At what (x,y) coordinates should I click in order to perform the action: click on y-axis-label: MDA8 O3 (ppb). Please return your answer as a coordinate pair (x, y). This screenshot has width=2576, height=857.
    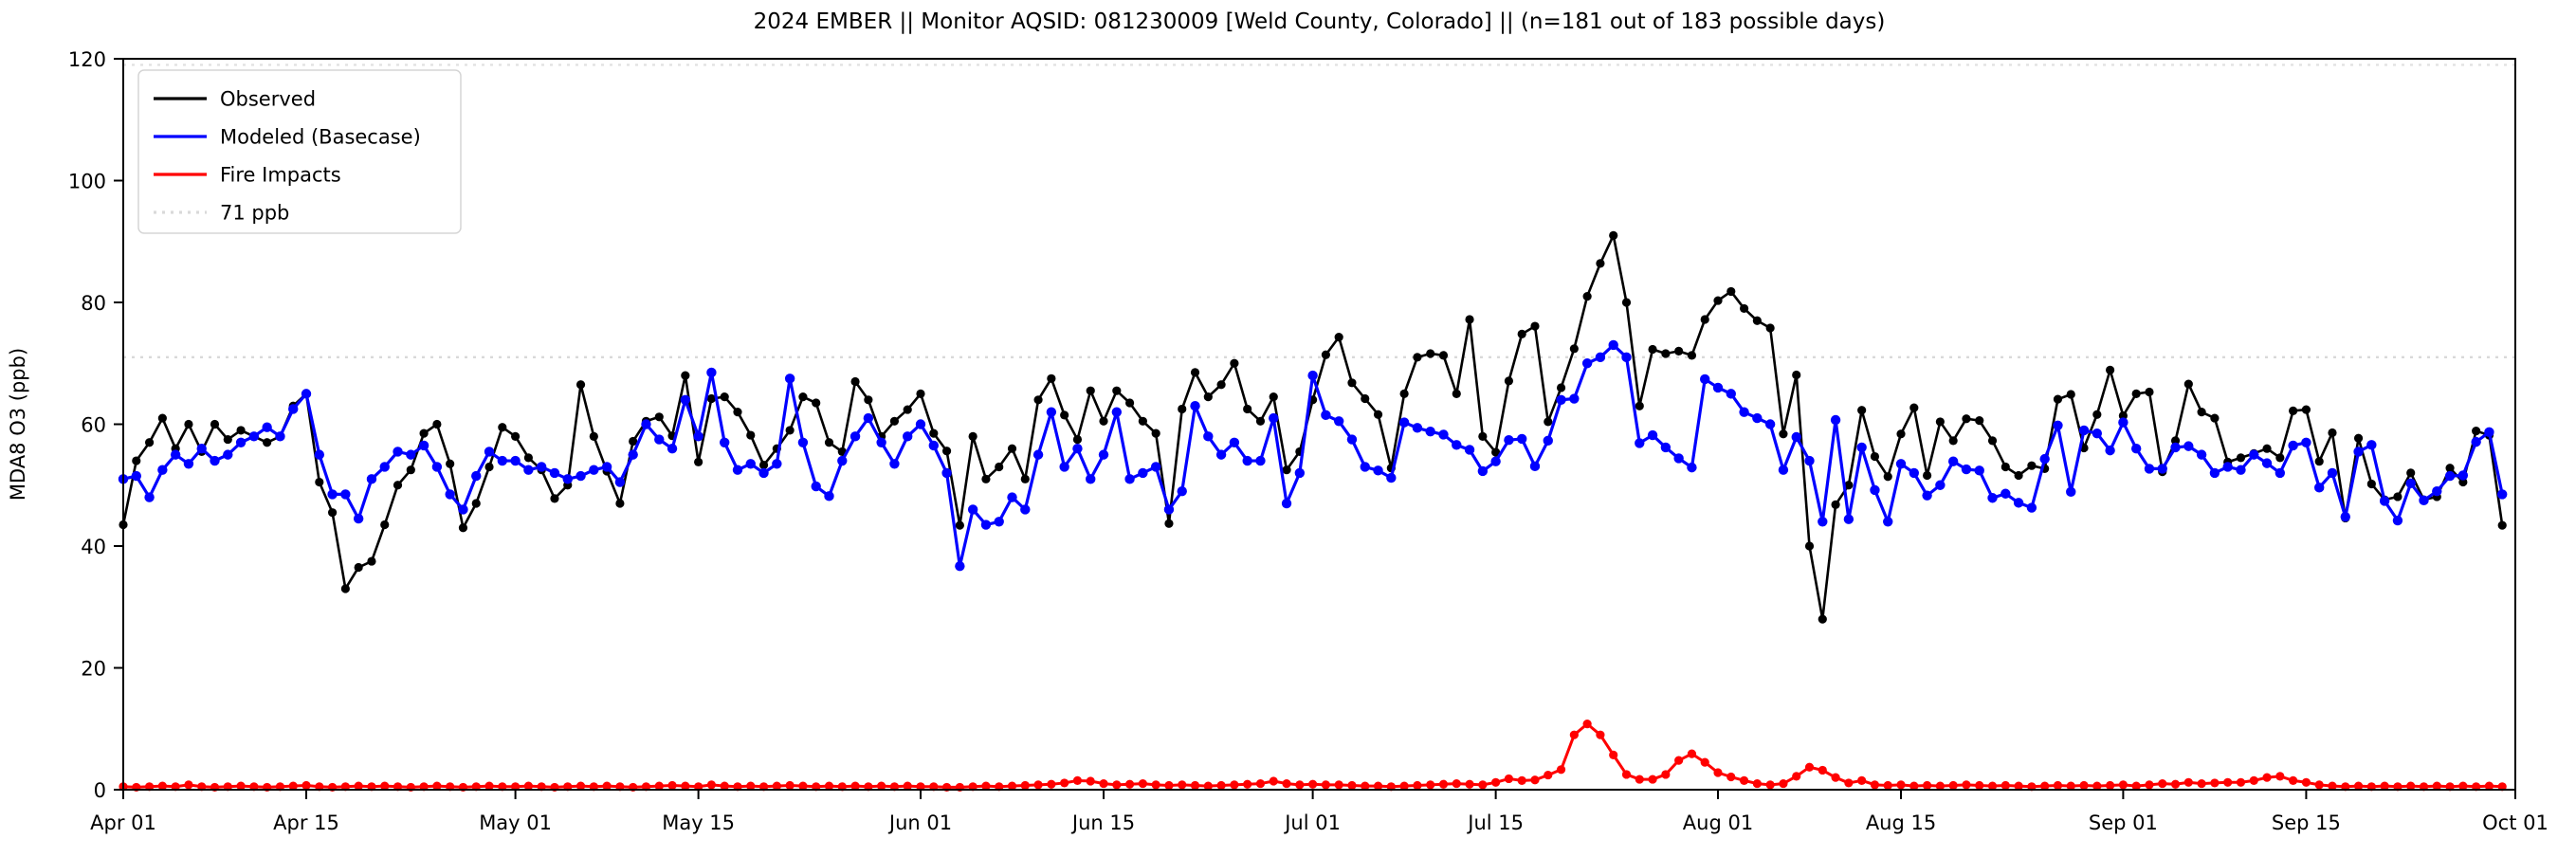
    Looking at the image, I should click on (18, 424).